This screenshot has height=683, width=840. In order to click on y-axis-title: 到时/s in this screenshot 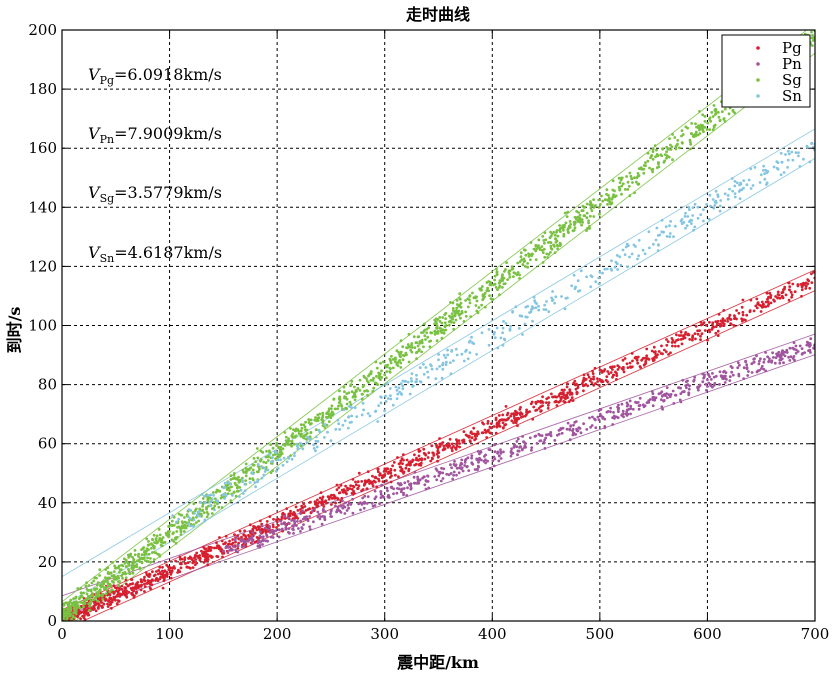, I will do `click(14, 330)`.